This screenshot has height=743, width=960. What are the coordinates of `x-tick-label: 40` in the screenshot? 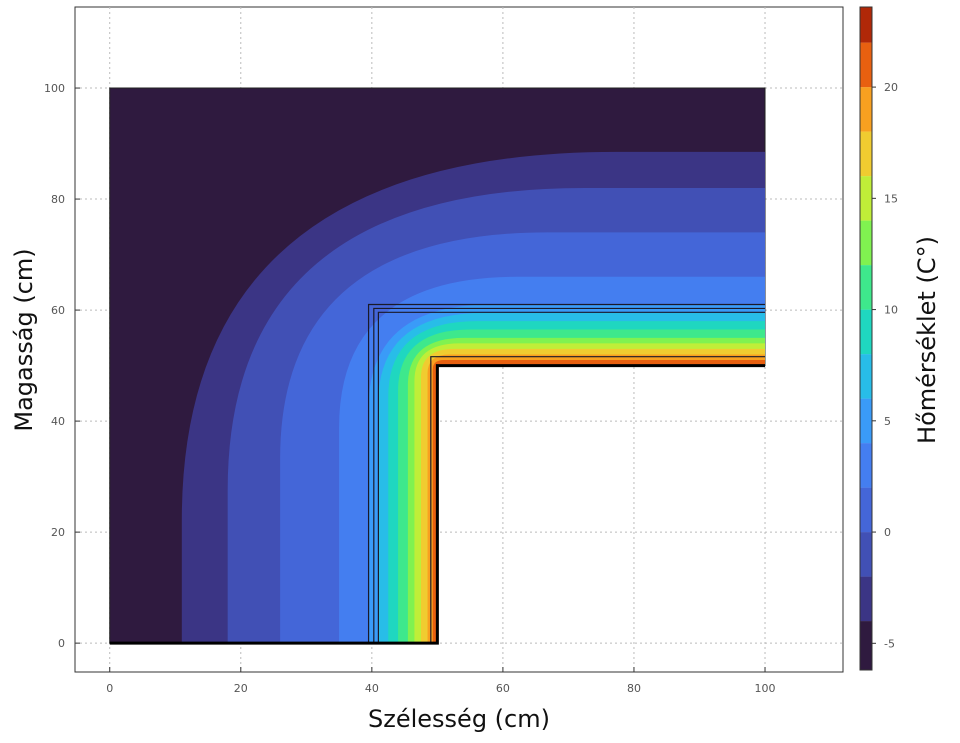 It's located at (372, 688).